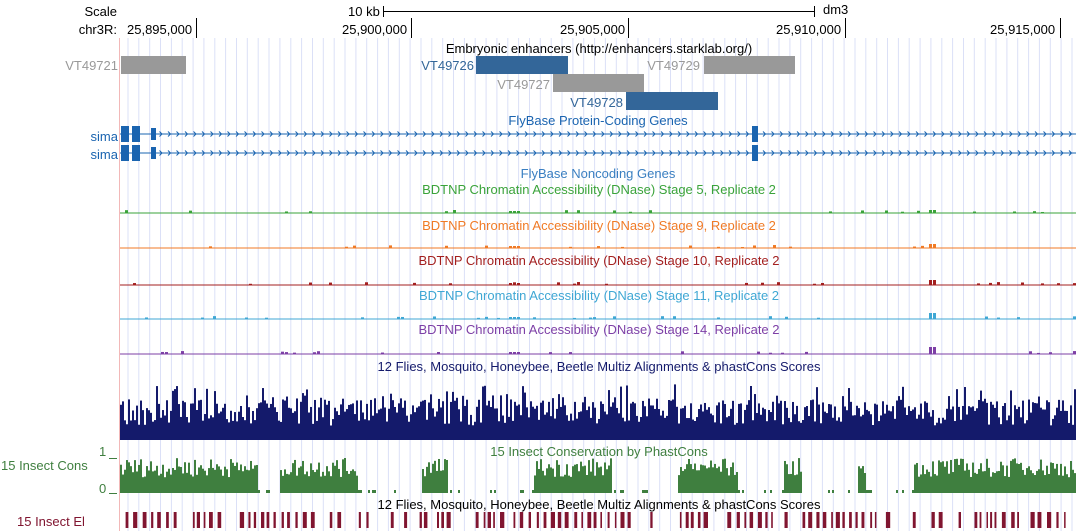 The width and height of the screenshot is (1078, 531). Describe the element at coordinates (673, 65) in the screenshot. I see `enhancer-label: VT49729` at that location.